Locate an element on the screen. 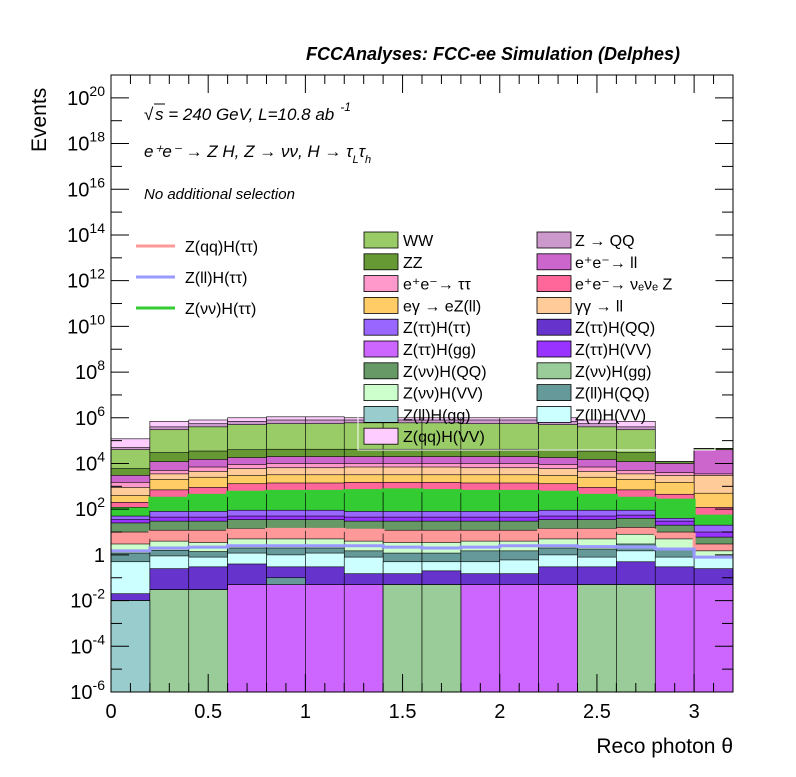 This screenshot has height=777, width=796. energy-s: s is located at coordinates (159, 114).